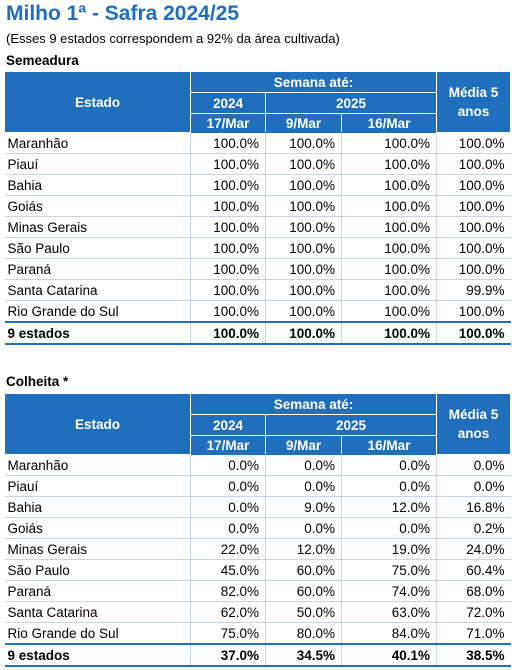  Describe the element at coordinates (97, 612) in the screenshot. I see `estado-cell: Santa Catarina` at that location.